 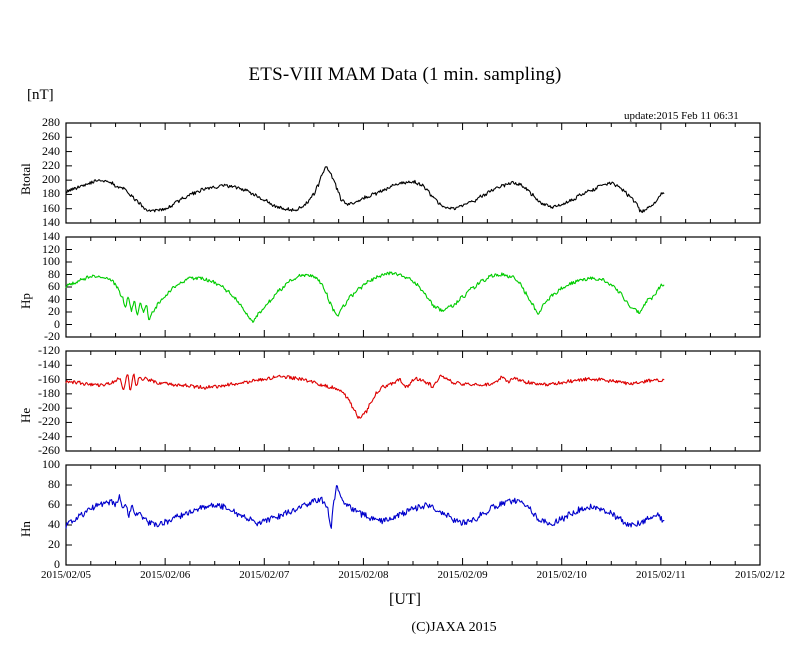 What do you see at coordinates (49, 350) in the screenshot?
I see `y-tick-label: -120` at bounding box center [49, 350].